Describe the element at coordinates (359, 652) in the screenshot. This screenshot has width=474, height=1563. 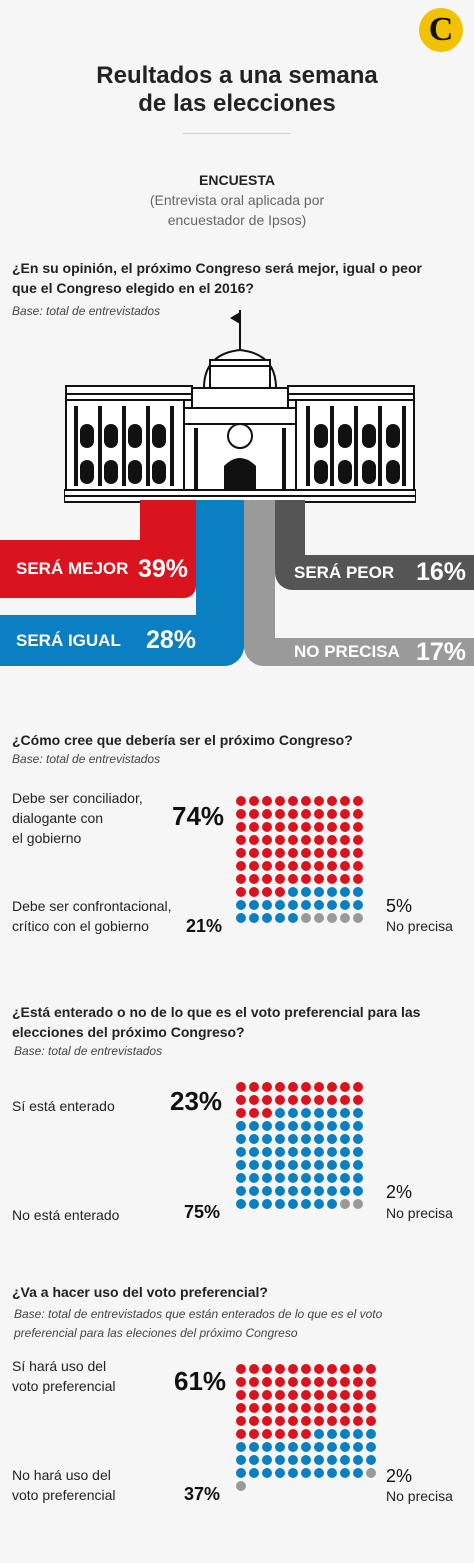
I see `no-precisa-bar` at that location.